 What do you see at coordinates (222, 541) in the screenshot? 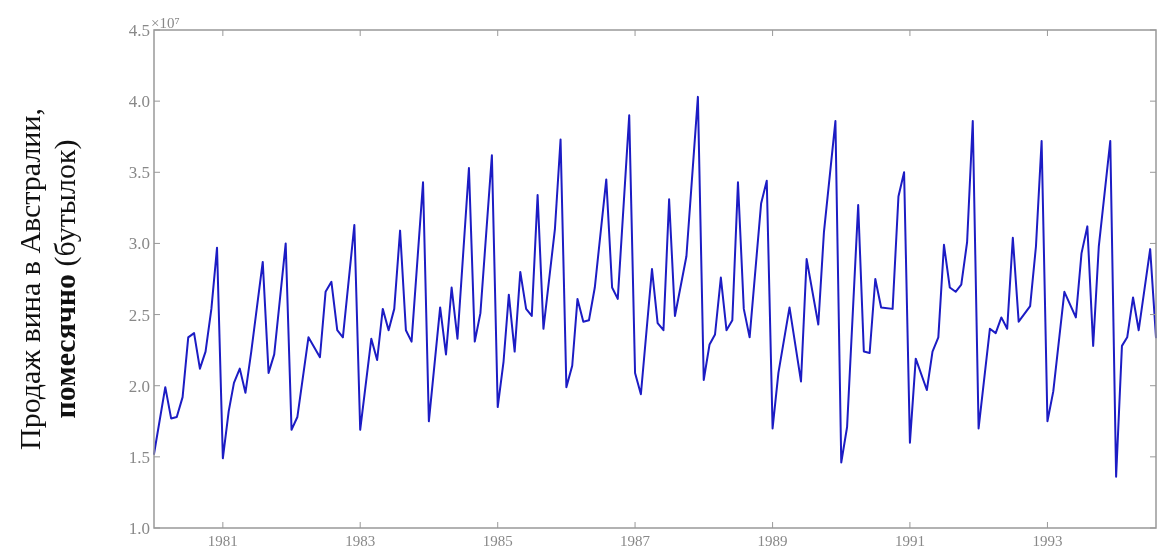
I see `x-tick-label: 1981` at bounding box center [222, 541].